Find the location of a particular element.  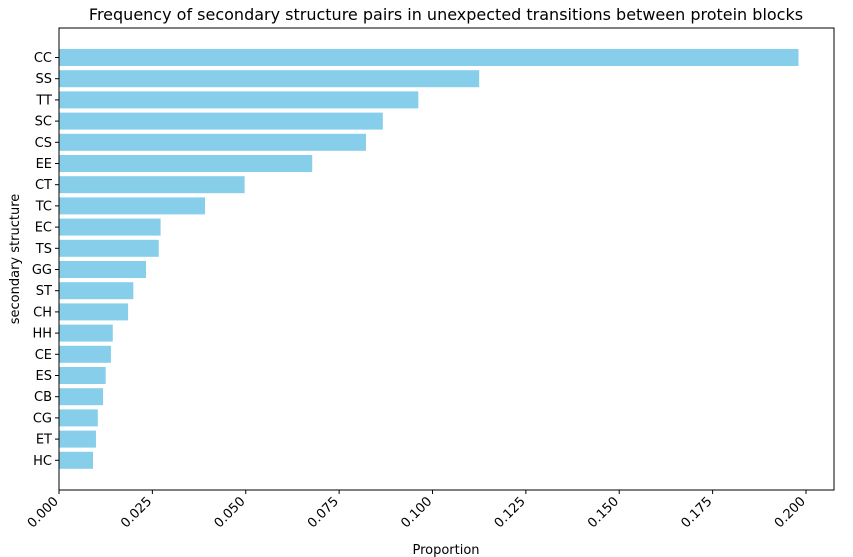

y-tick-label: HH is located at coordinates (42, 334).